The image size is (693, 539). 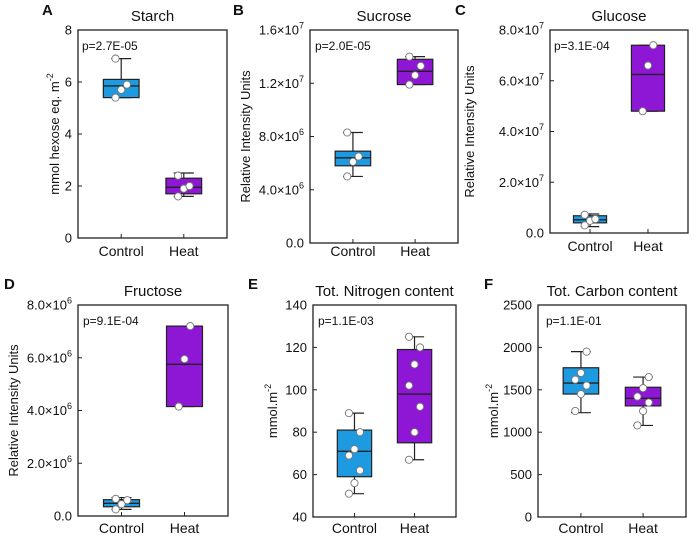 What do you see at coordinates (68, 30) in the screenshot?
I see `y-tick-label: 8` at bounding box center [68, 30].